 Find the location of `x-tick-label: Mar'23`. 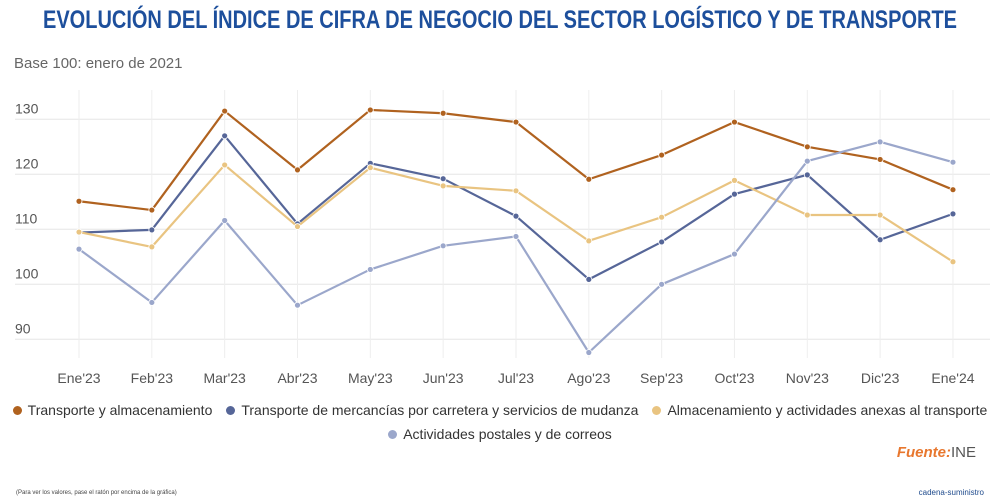

x-tick-label: Mar'23 is located at coordinates (224, 378).